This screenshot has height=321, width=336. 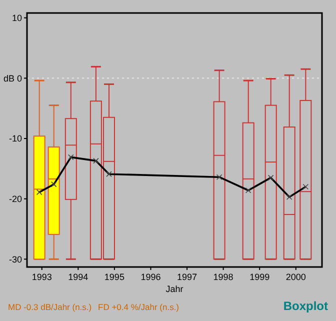 I want to click on x-tick-label: 1999, so click(x=260, y=277).